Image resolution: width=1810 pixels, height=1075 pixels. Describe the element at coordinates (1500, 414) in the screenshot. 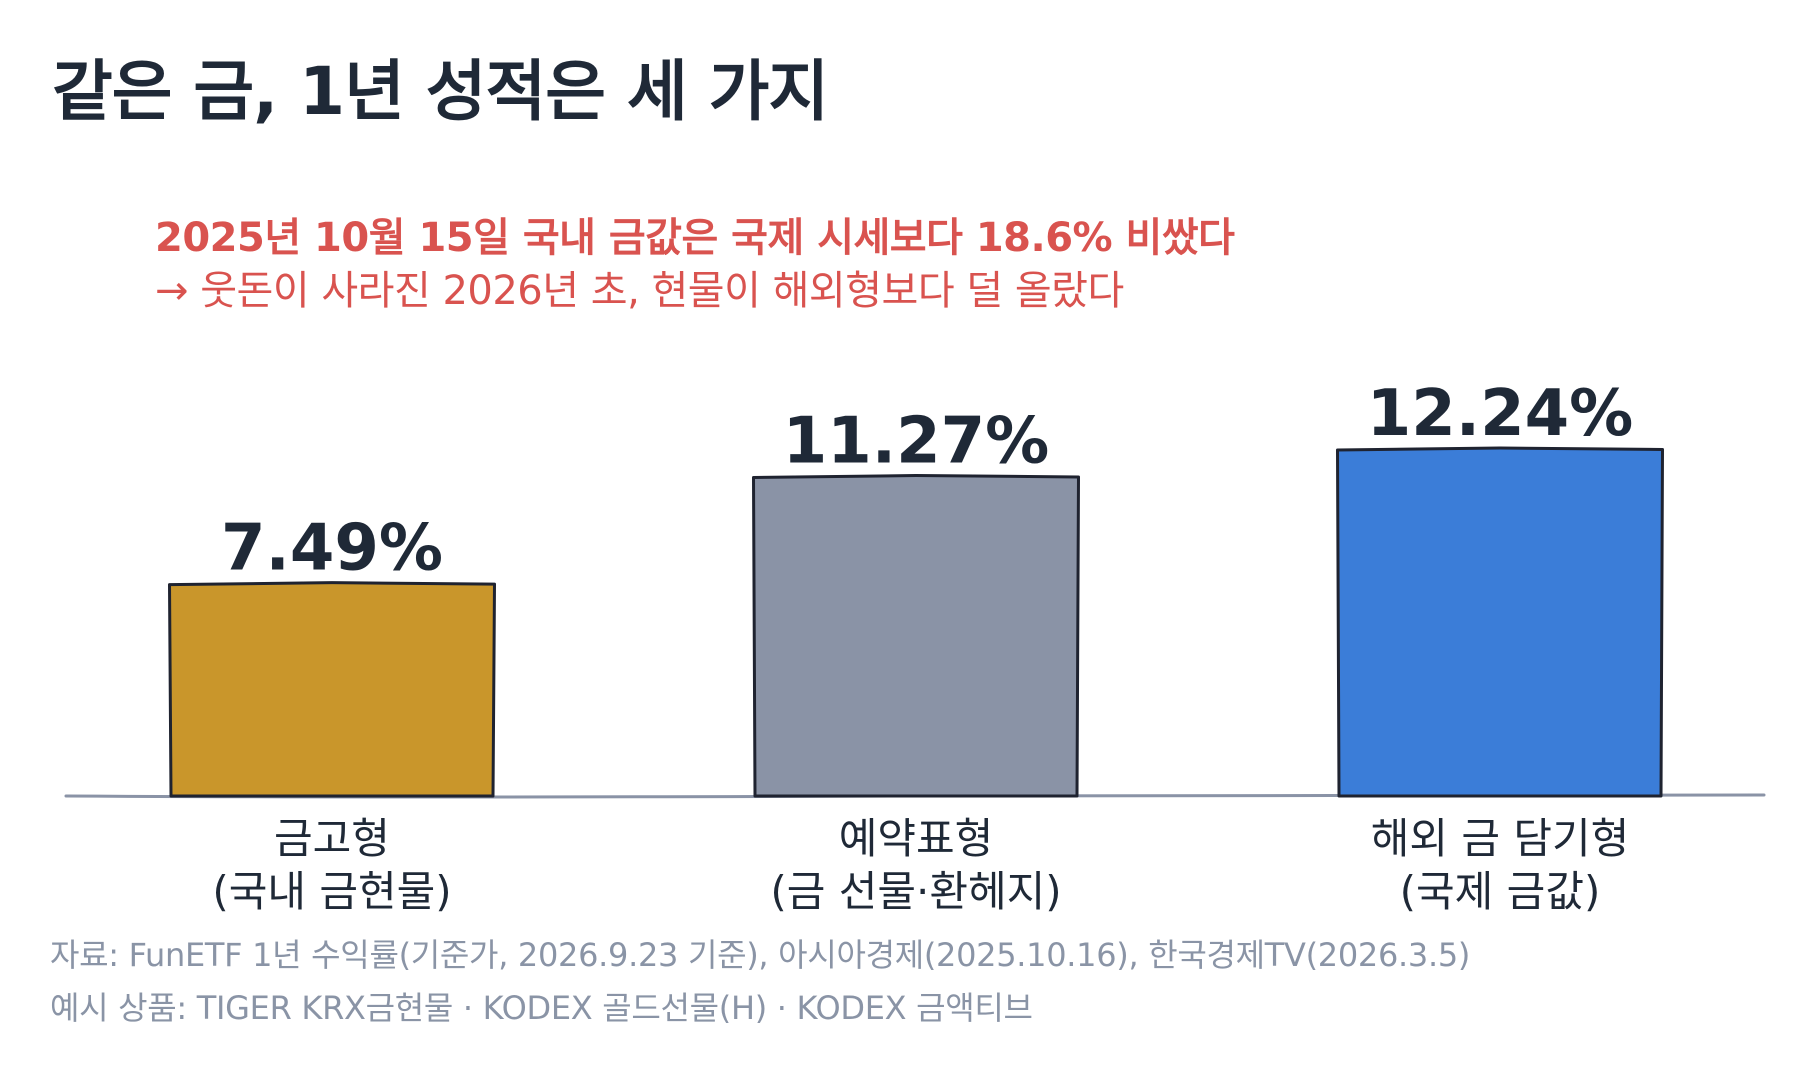

I see `value-label-3: 12.24%` at that location.